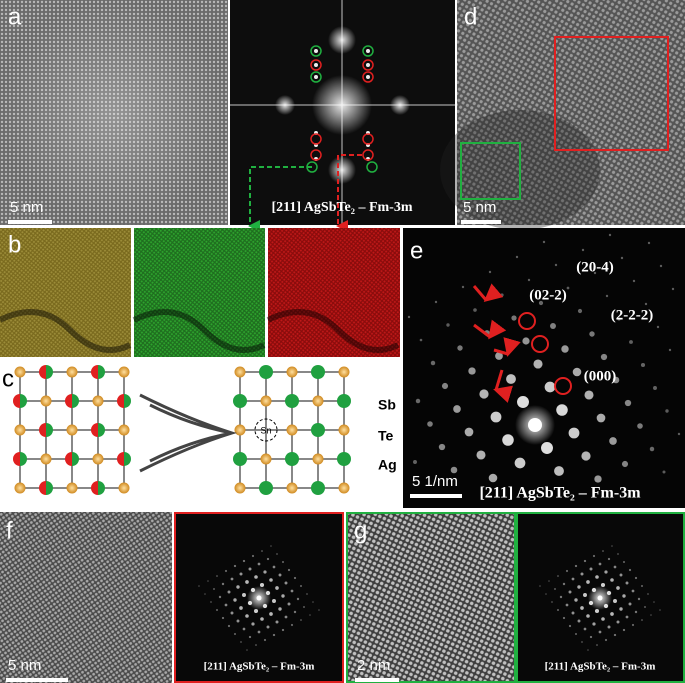 The height and width of the screenshot is (683, 685). I want to click on caption: [211] AgSbTe₂ – Fm-3m, so click(342, 207).